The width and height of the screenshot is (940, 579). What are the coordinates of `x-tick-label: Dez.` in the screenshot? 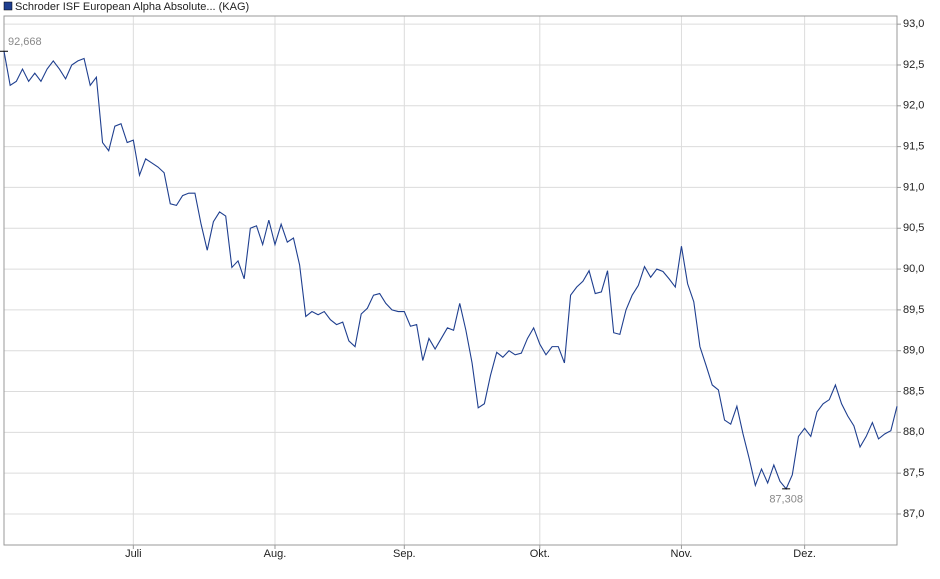 It's located at (804, 554).